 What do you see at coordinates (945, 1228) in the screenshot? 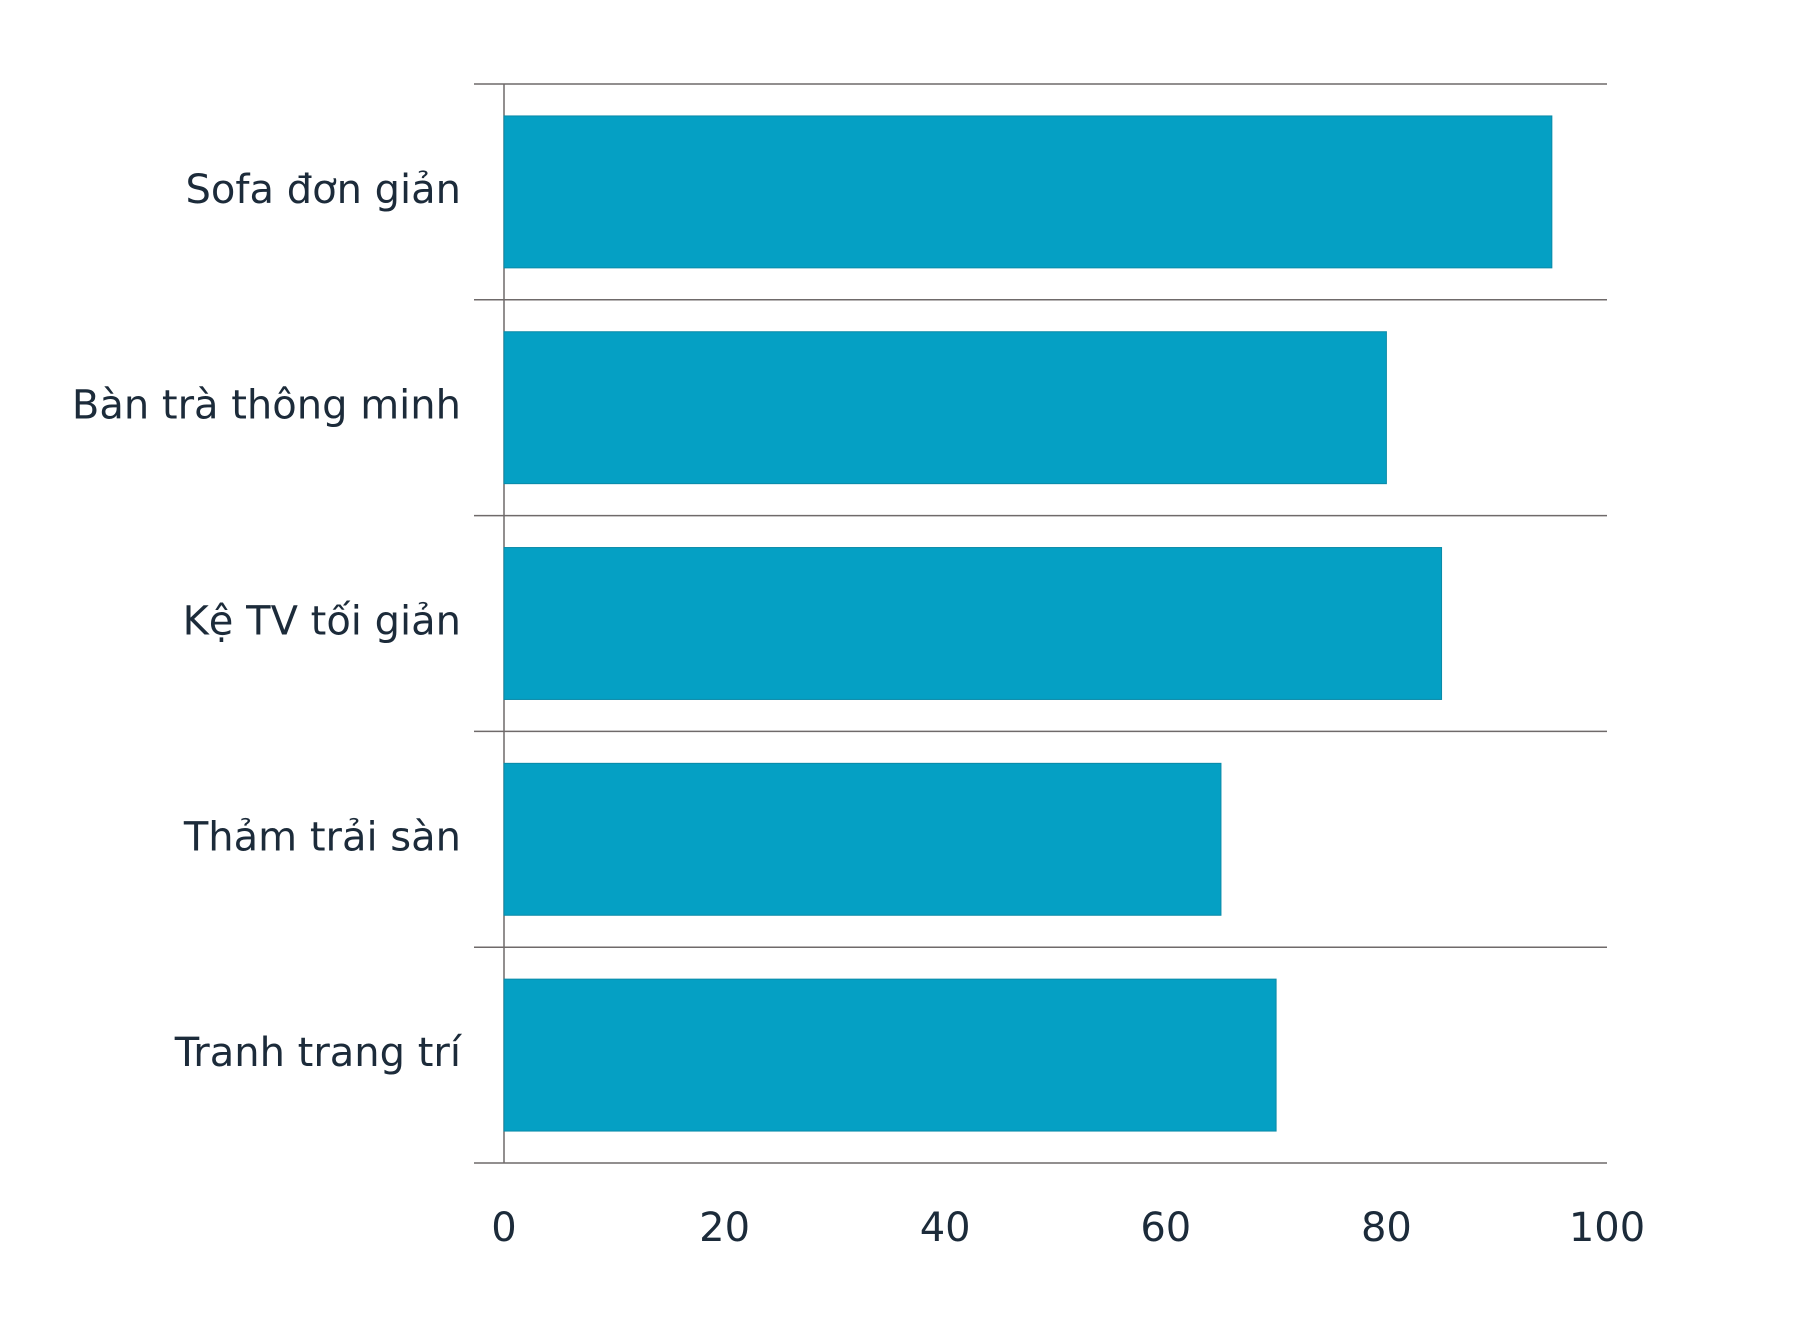
I see `x-tick-label: 40` at bounding box center [945, 1228].